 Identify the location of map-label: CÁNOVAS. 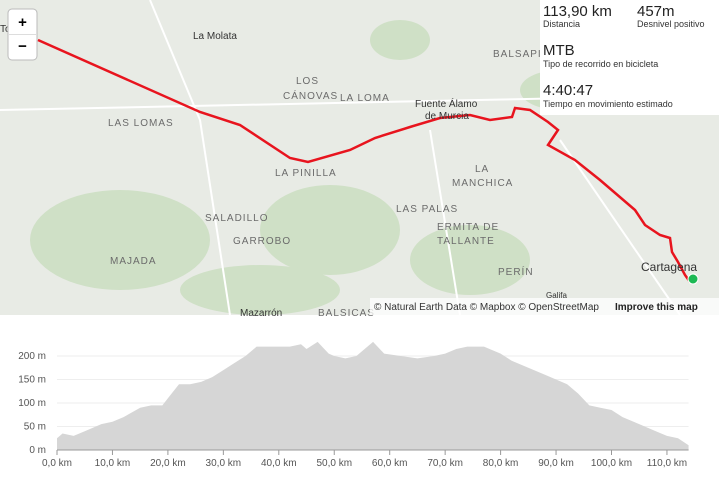
(310, 95).